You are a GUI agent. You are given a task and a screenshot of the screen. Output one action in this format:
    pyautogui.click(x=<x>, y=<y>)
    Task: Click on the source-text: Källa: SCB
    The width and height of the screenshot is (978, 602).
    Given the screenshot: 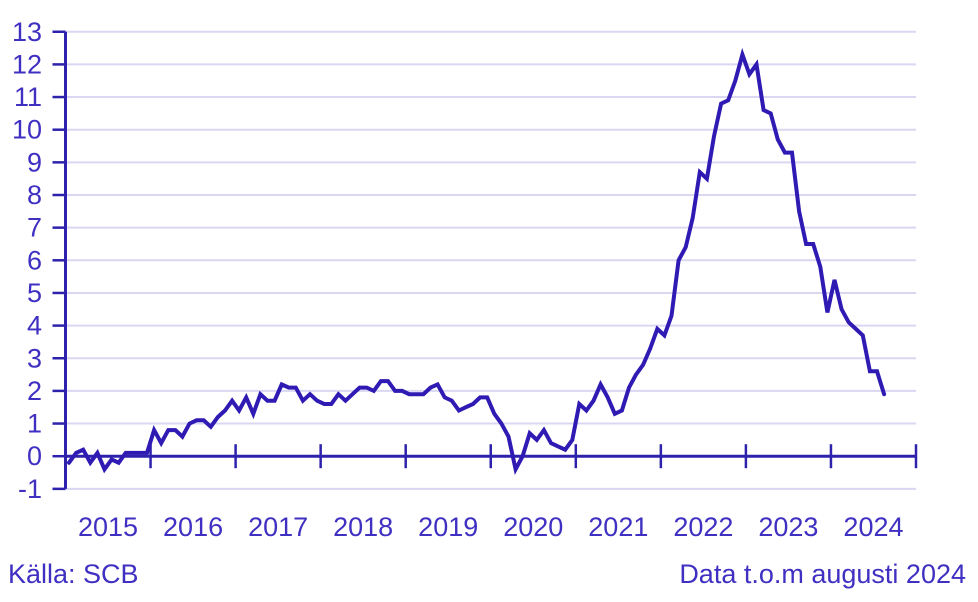 What is the action you would take?
    pyautogui.click(x=73, y=574)
    